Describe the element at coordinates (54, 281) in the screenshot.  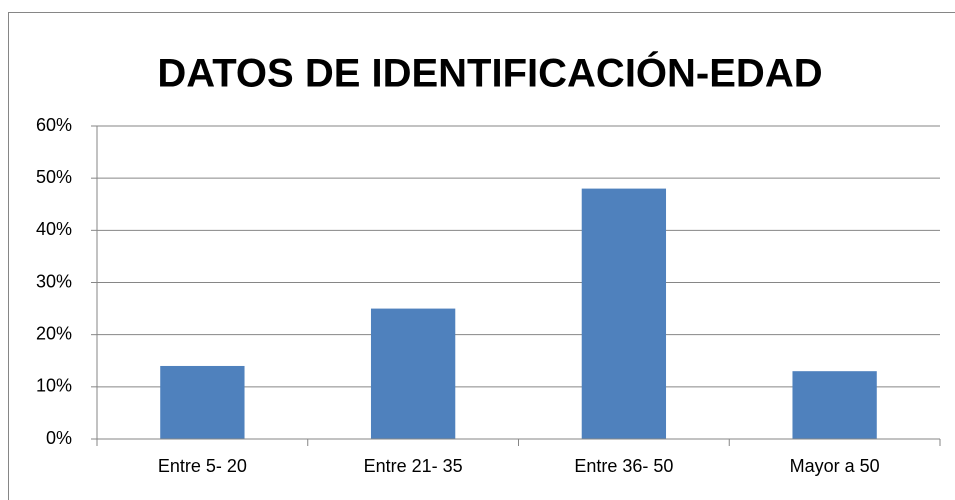
I see `y-tick-label: 30%` at that location.